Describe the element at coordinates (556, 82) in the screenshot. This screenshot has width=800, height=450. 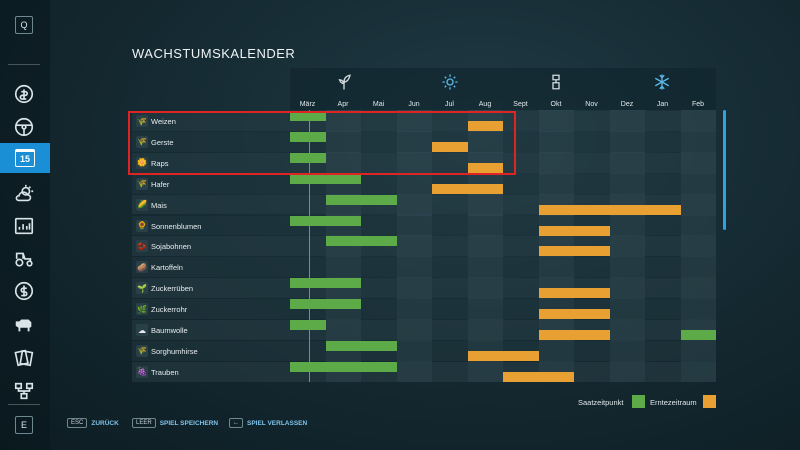
I see `autumn-icon` at that location.